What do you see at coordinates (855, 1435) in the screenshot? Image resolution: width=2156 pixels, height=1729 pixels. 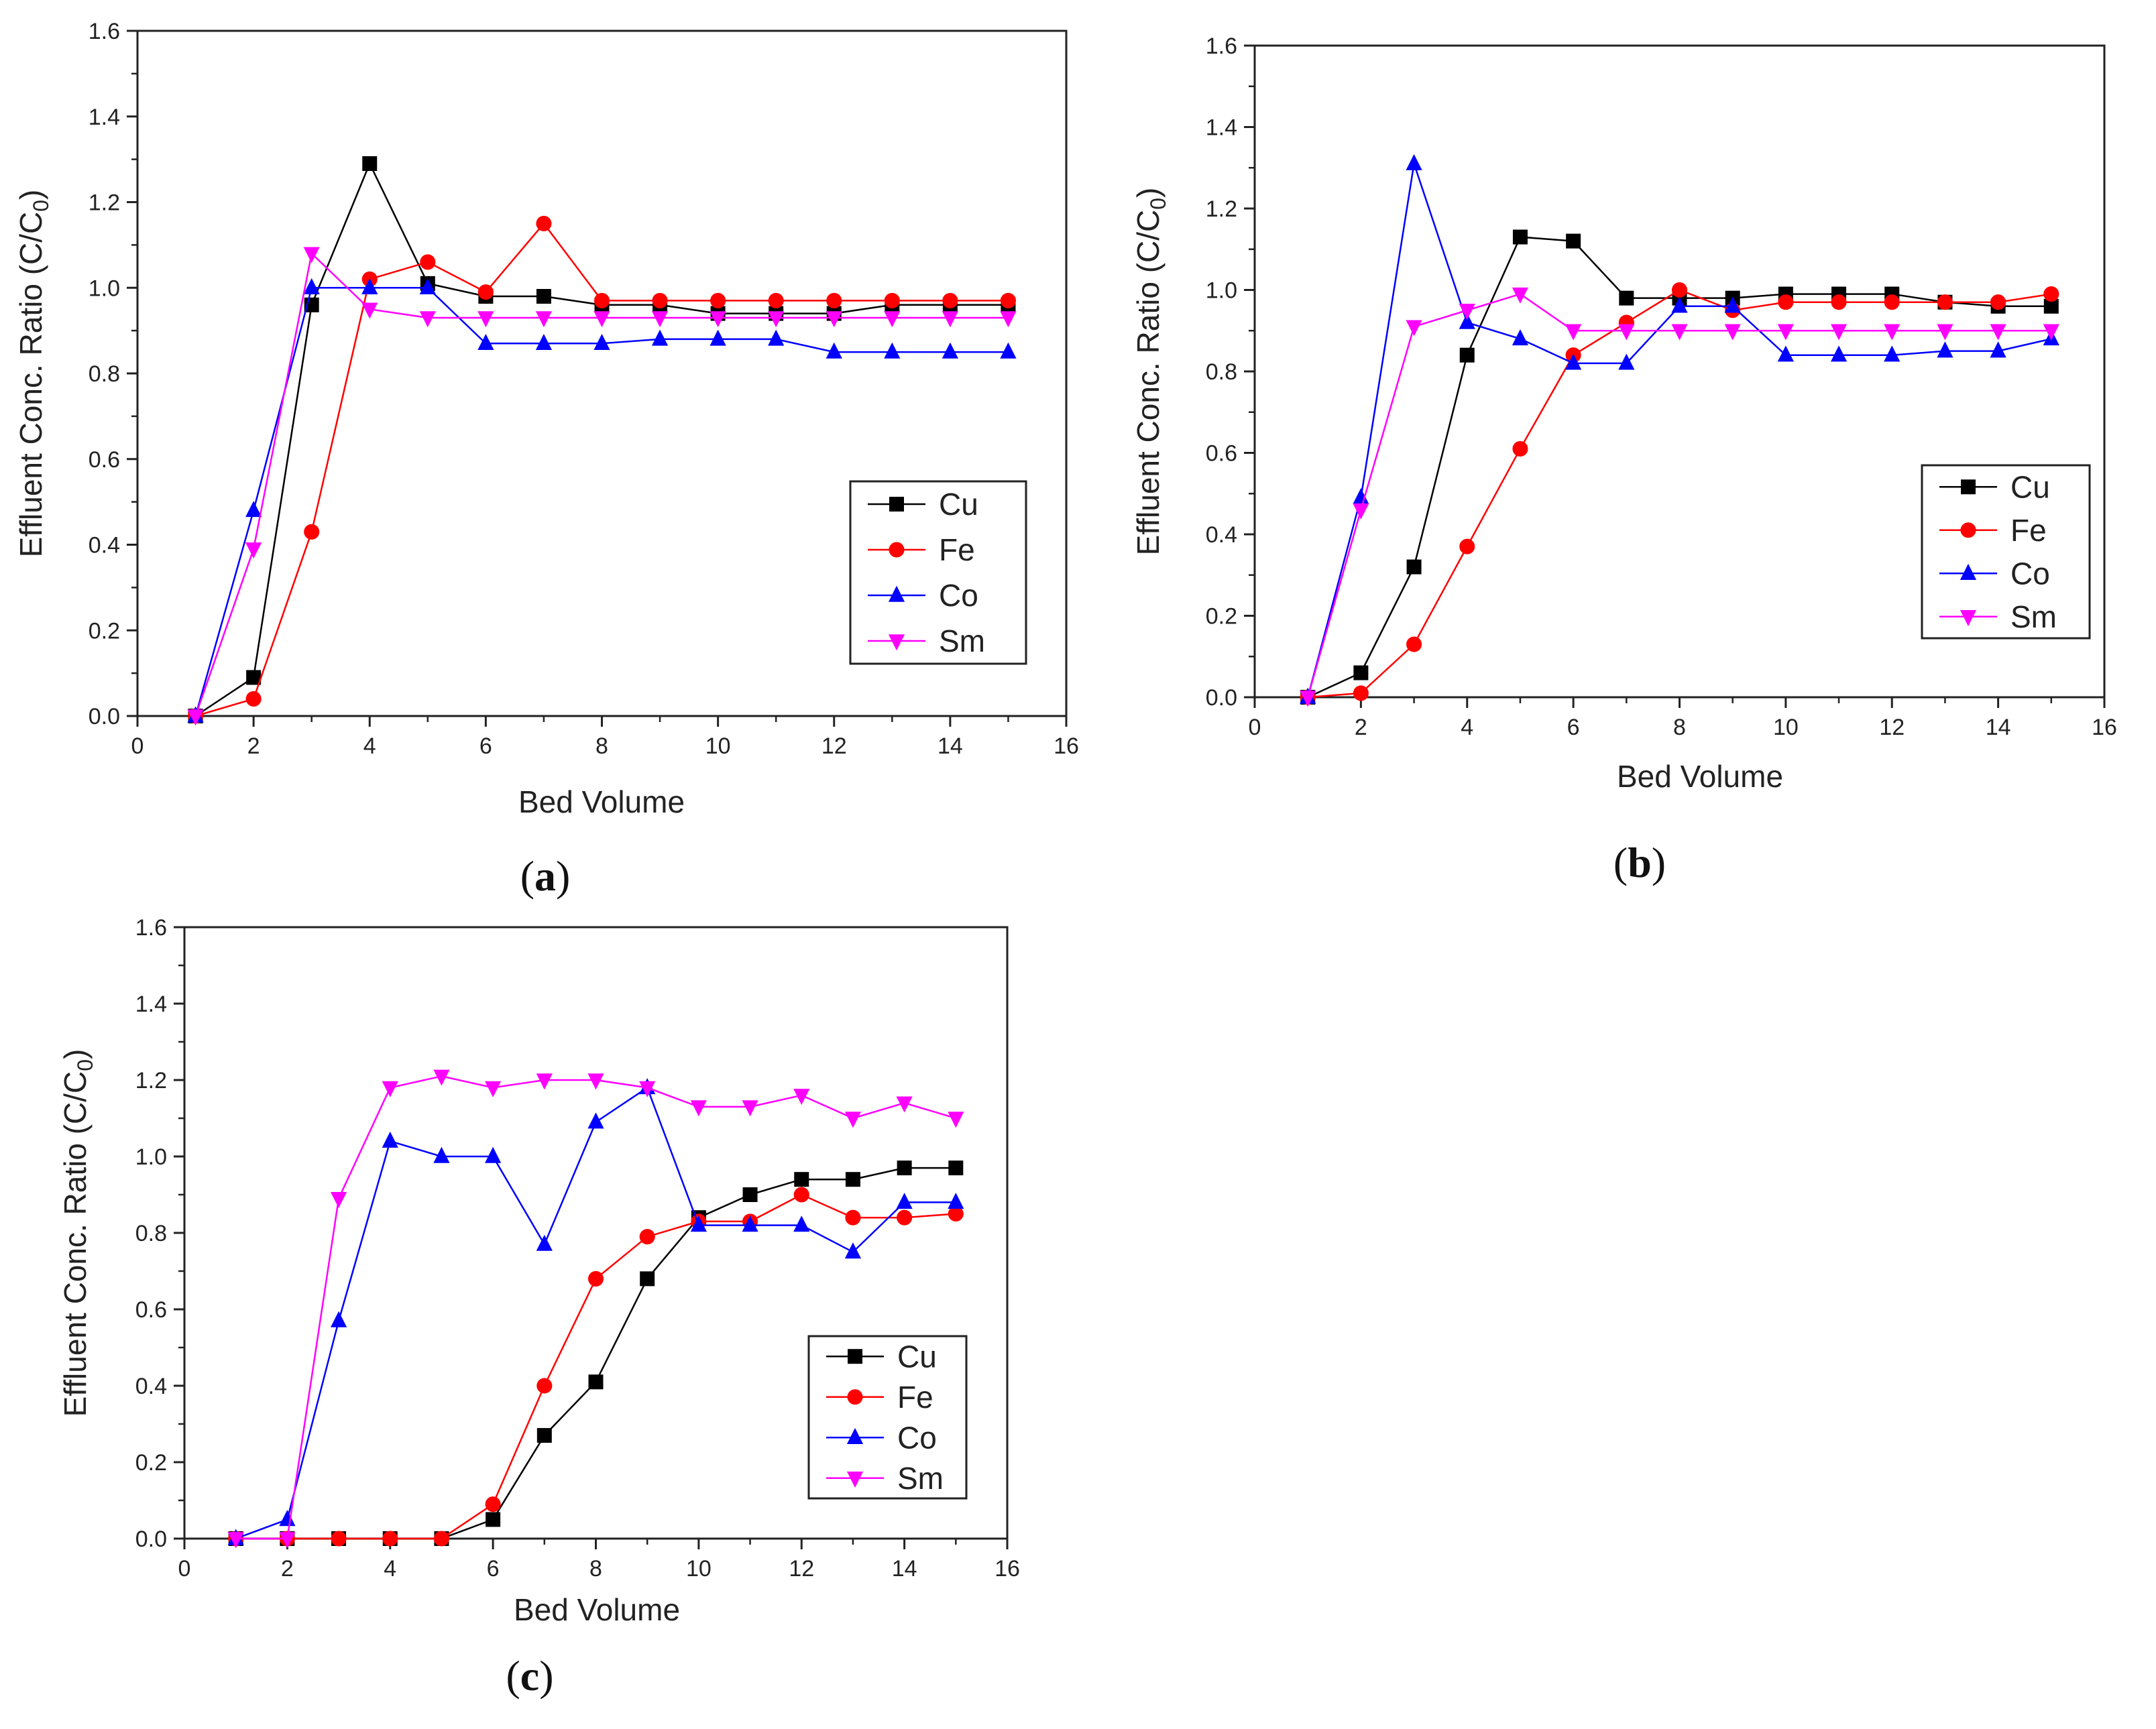 I see `legend-marker-co` at bounding box center [855, 1435].